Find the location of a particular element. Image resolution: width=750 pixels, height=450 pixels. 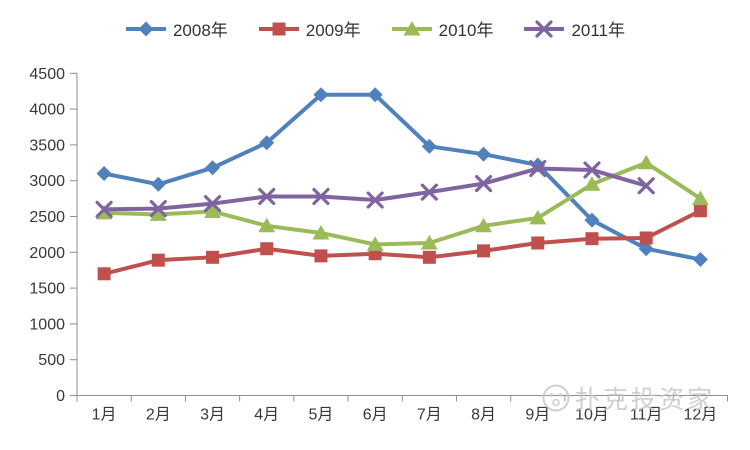

diamond-legend-marker-icon is located at coordinates (145, 28).